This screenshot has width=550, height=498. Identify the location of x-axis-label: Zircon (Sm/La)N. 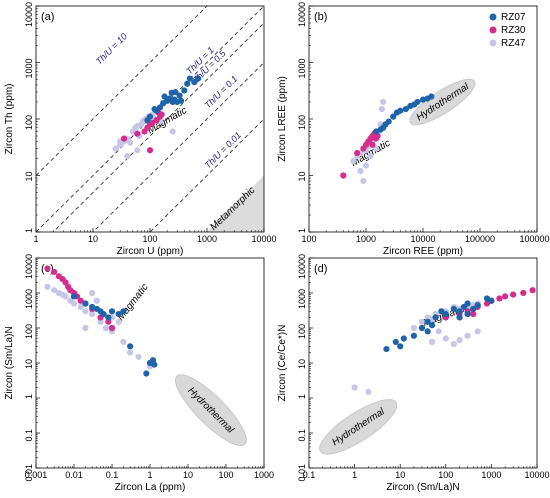
(422, 487).